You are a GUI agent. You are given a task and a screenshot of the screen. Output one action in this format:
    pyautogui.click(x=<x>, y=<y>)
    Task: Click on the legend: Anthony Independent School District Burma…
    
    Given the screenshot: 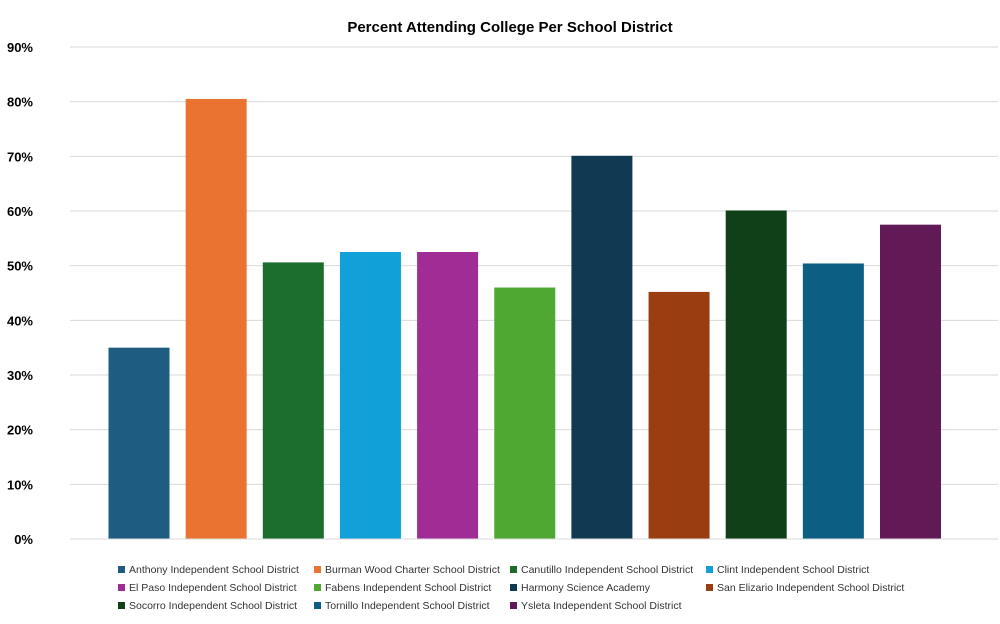 What is the action you would take?
    pyautogui.click(x=558, y=587)
    